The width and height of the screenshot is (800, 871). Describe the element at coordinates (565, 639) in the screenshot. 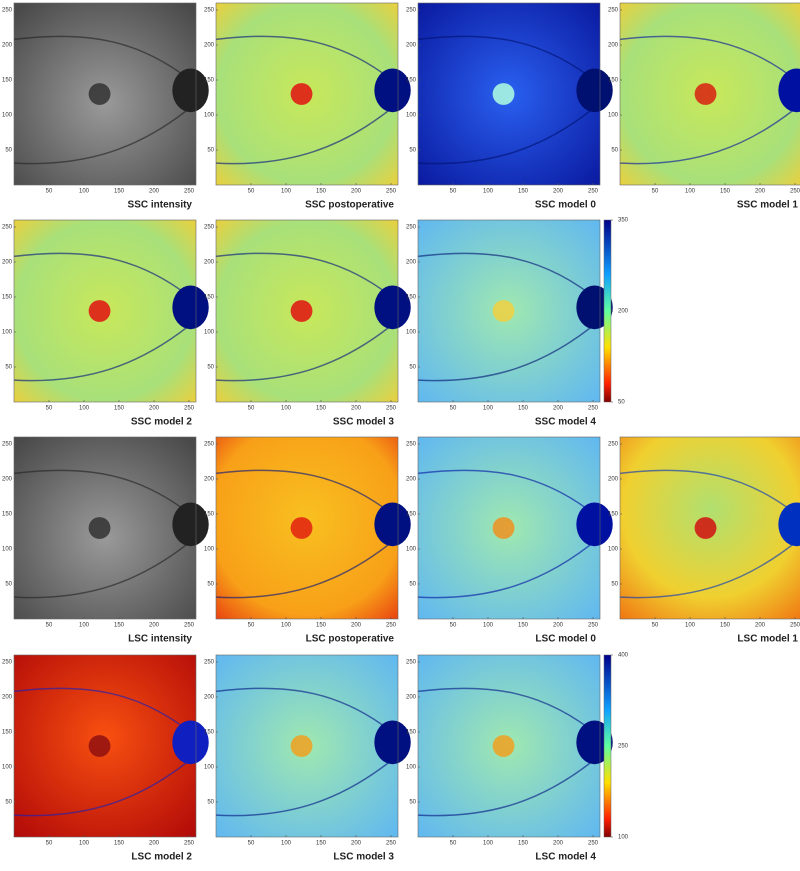

I see `panel-caption: LSC model 0` at that location.